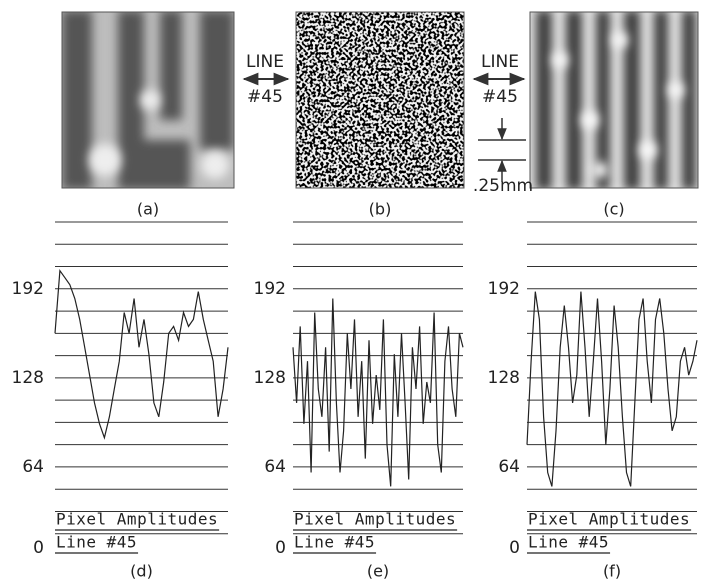  I want to click on scale-bar, so click(502, 150).